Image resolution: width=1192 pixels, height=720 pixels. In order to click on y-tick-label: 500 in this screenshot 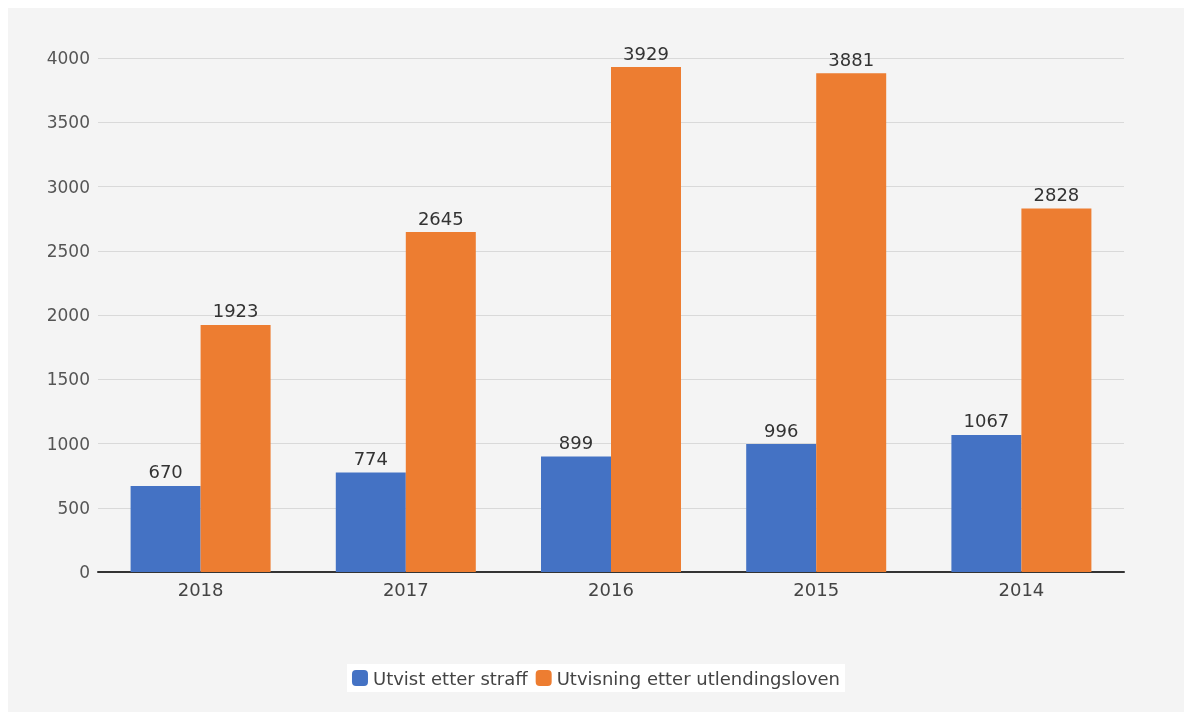, I will do `click(73, 507)`.